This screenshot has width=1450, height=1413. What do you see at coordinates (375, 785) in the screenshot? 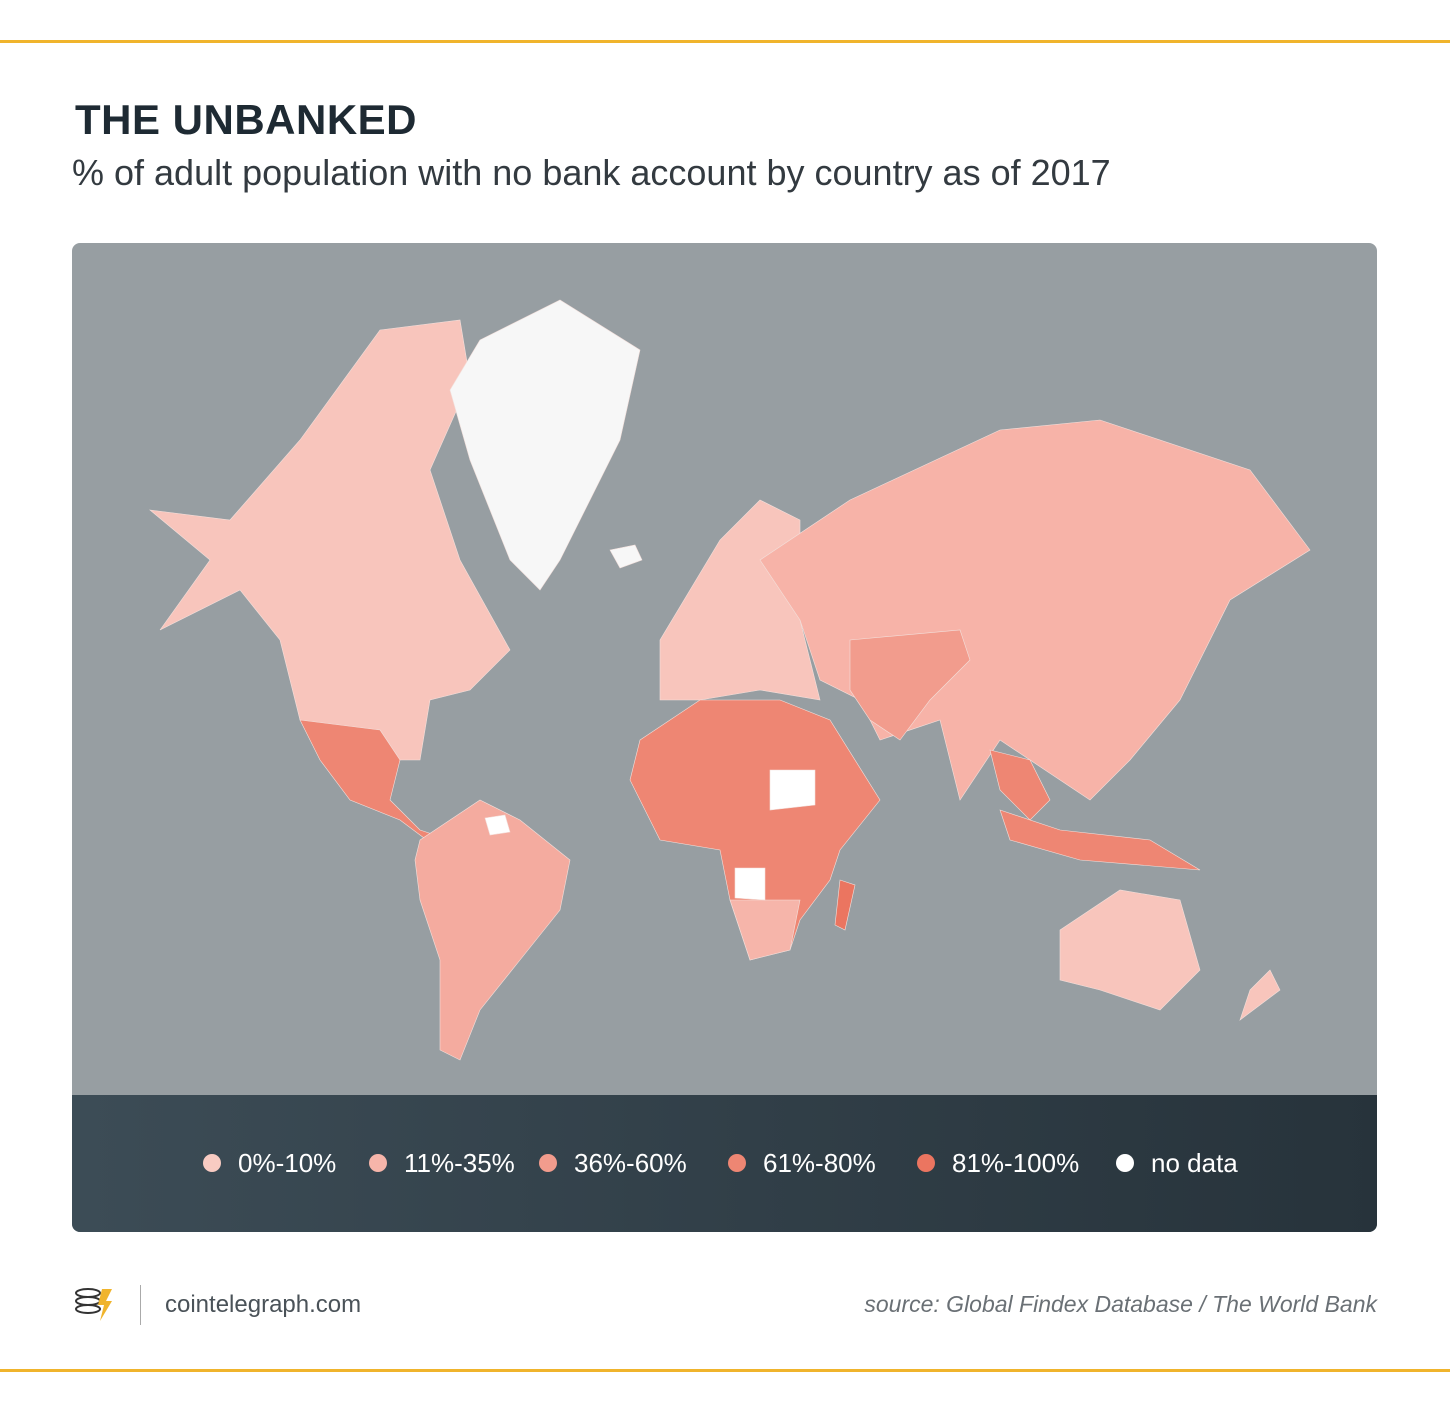
I see `central-america` at bounding box center [375, 785].